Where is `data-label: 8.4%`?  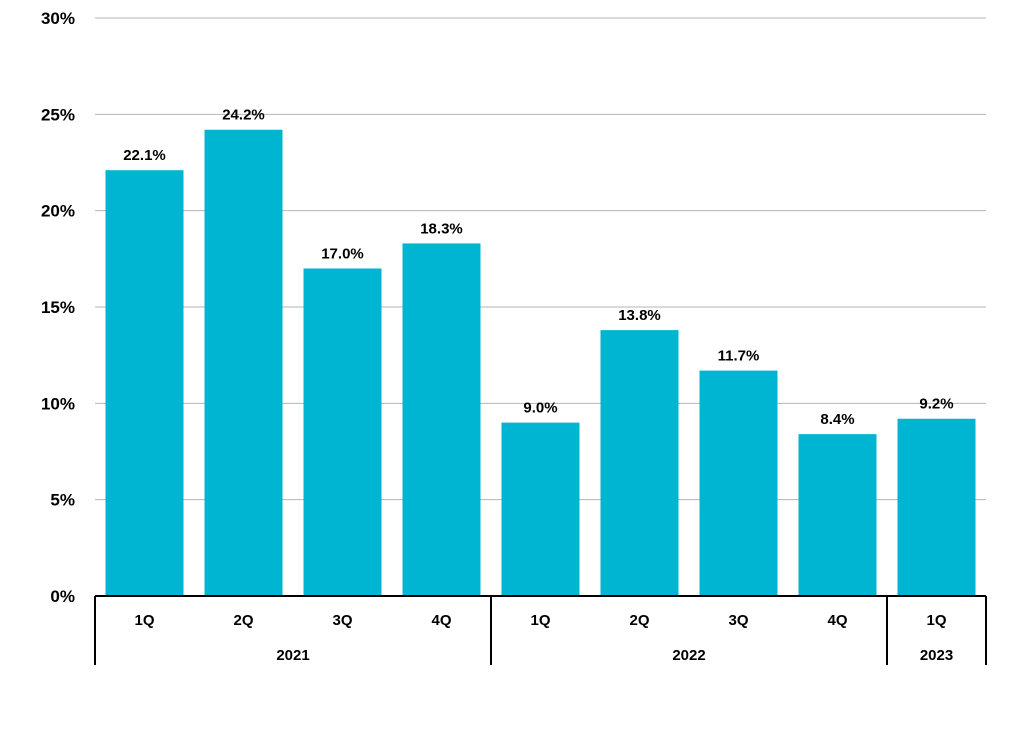 data-label: 8.4% is located at coordinates (837, 419).